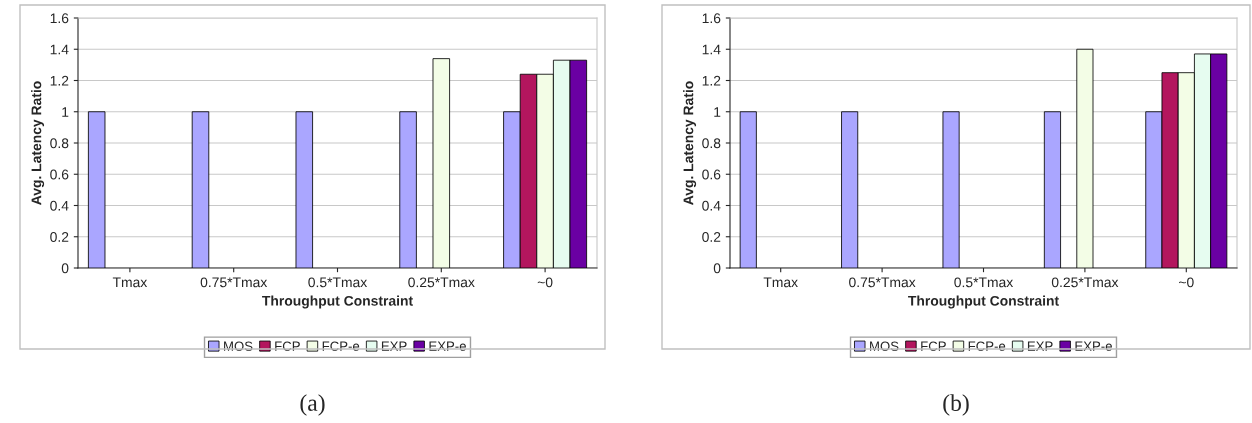  What do you see at coordinates (312, 405) in the screenshot?
I see `text: (a)` at bounding box center [312, 405].